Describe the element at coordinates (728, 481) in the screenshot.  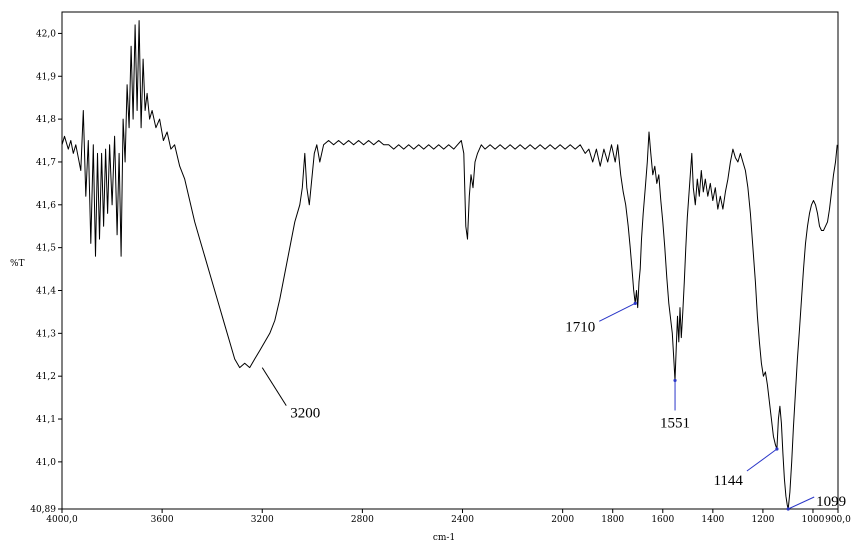
I see `peak-label: 1144` at that location.